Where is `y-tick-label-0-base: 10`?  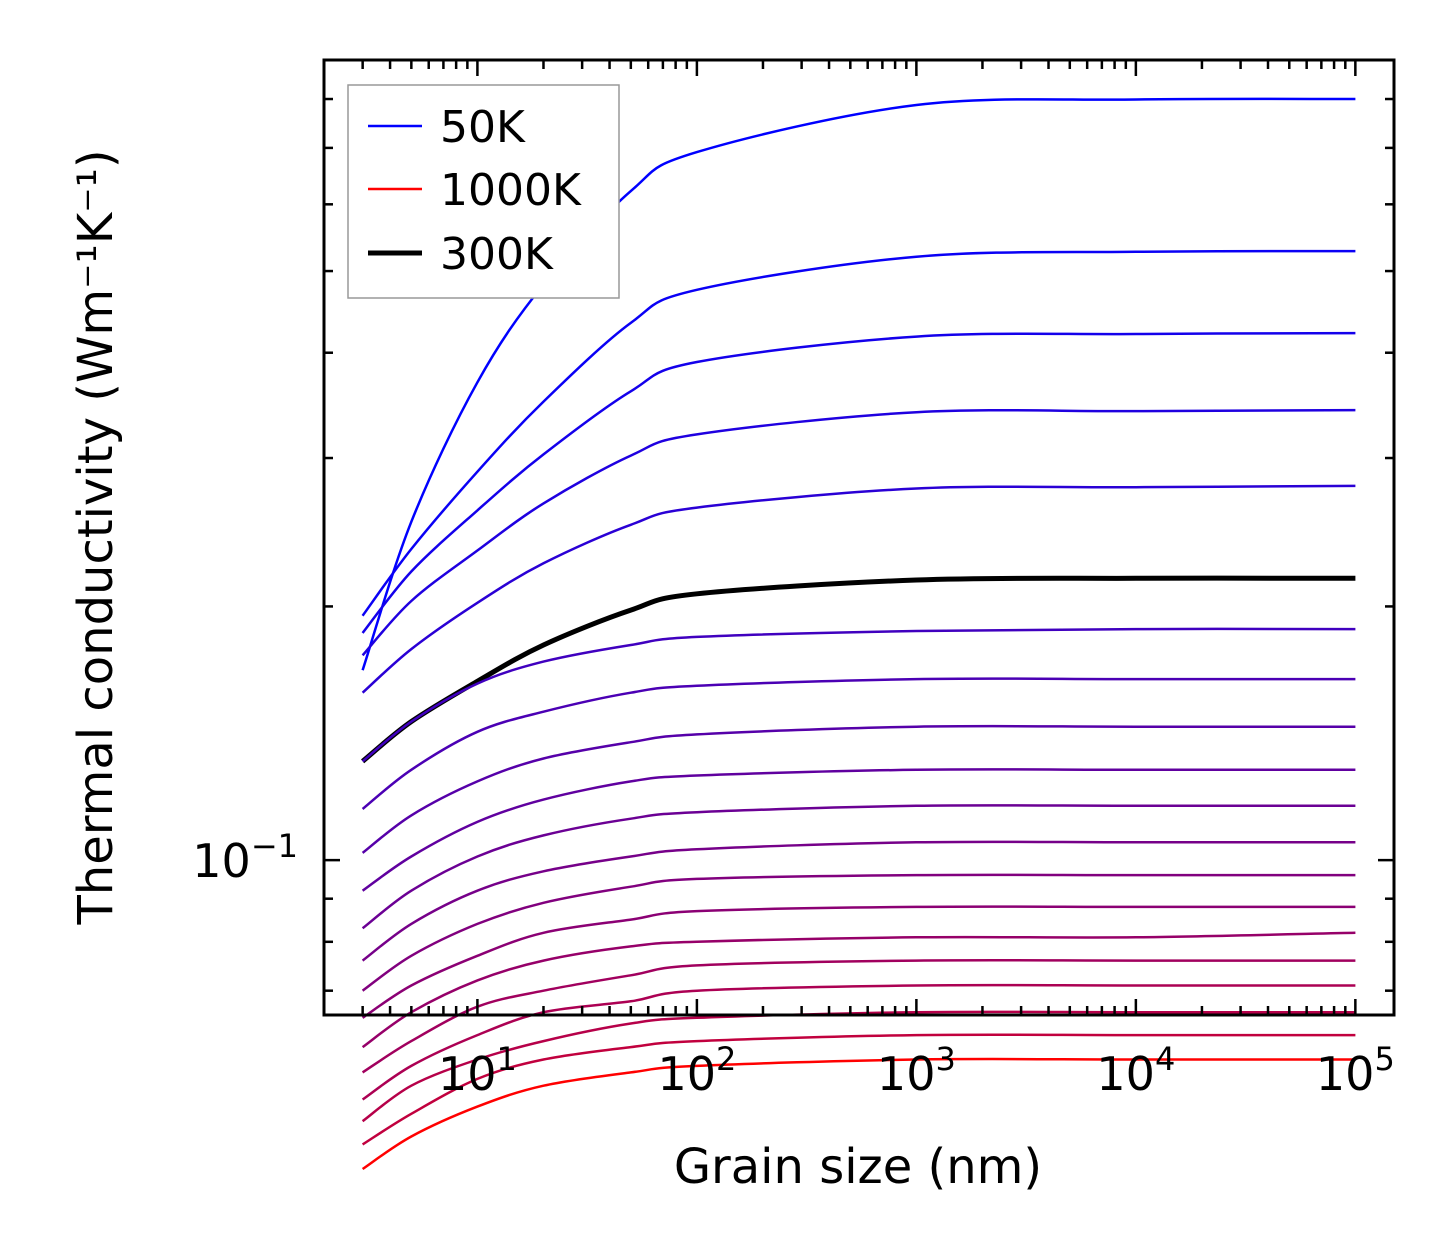 y-tick-label-0-base: 10 is located at coordinates (221, 861).